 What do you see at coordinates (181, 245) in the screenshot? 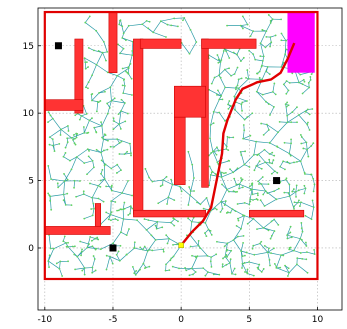
I see `start-marker` at bounding box center [181, 245].